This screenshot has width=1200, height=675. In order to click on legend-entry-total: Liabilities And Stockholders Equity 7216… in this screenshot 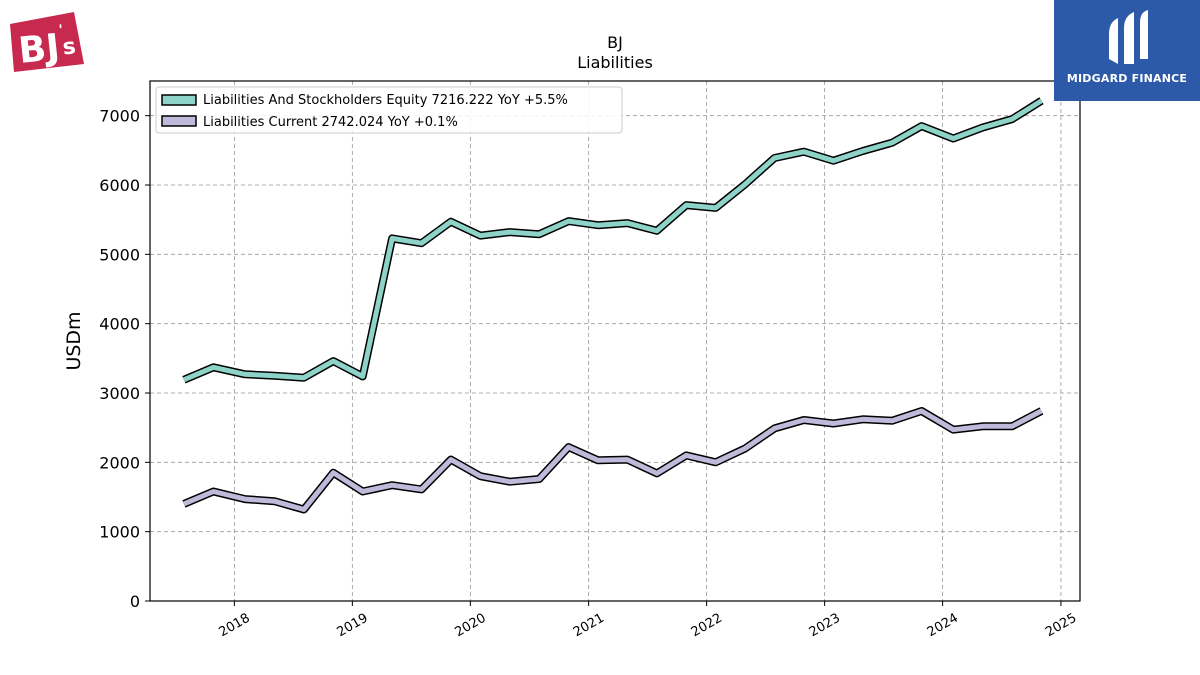, I will do `click(385, 100)`.